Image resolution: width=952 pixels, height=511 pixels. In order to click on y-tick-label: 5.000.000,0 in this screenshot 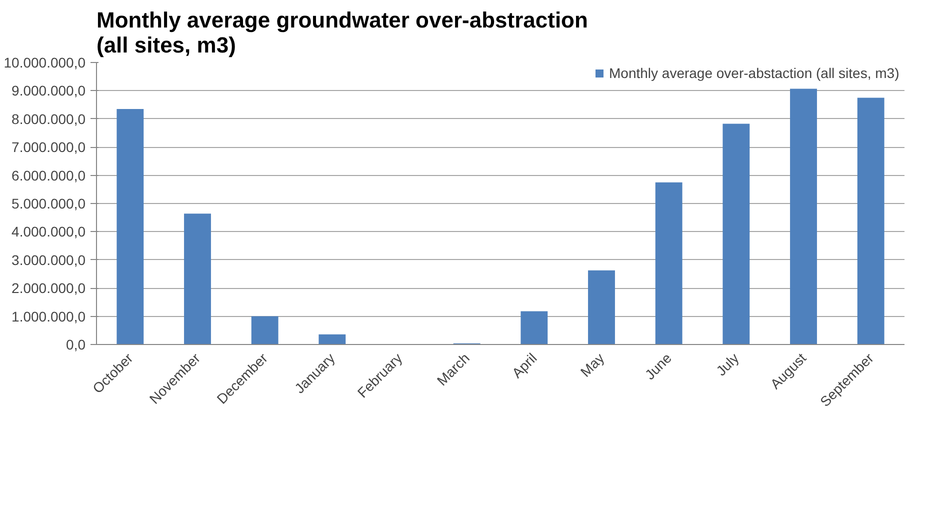, I will do `click(49, 204)`.